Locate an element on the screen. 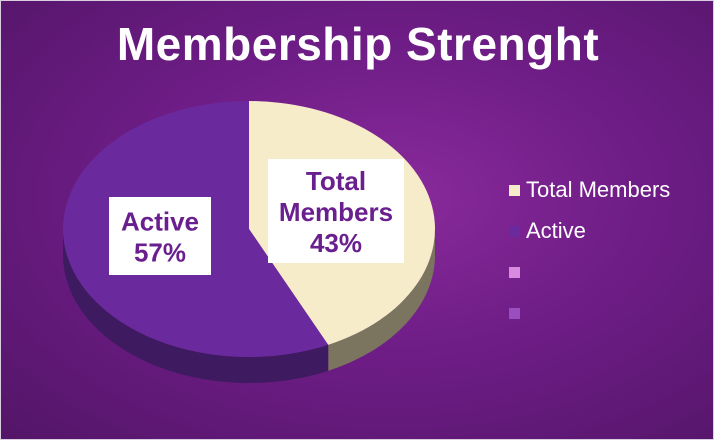 This screenshot has height=440, width=714. data-label-text: Members is located at coordinates (336, 212).